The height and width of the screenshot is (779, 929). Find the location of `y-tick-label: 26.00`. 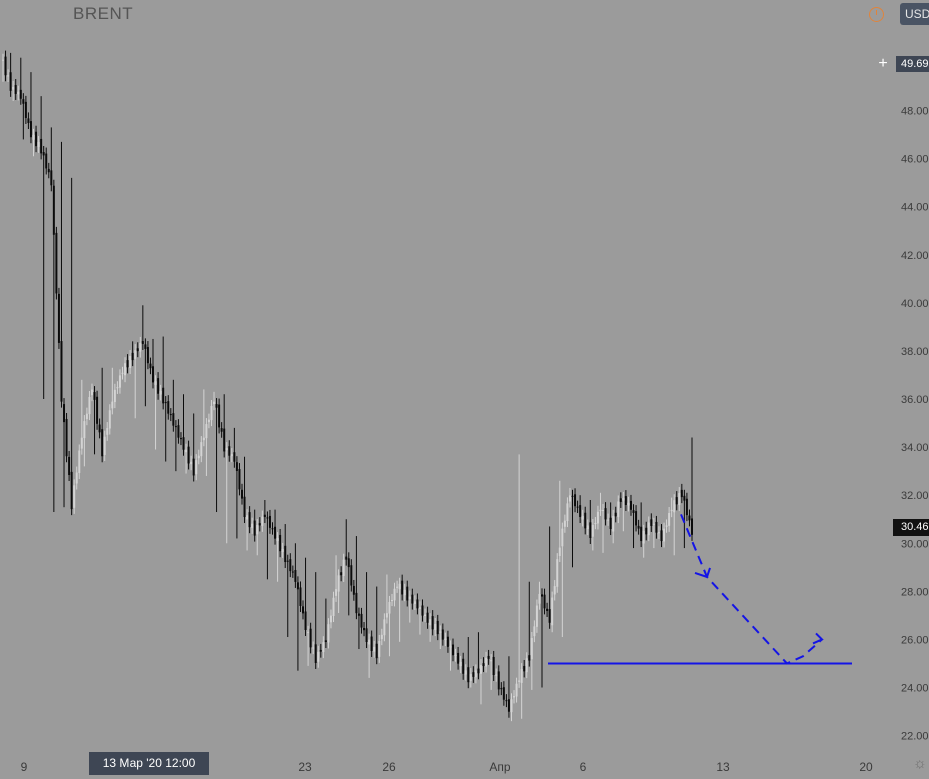

y-tick-label: 26.00 is located at coordinates (915, 640).